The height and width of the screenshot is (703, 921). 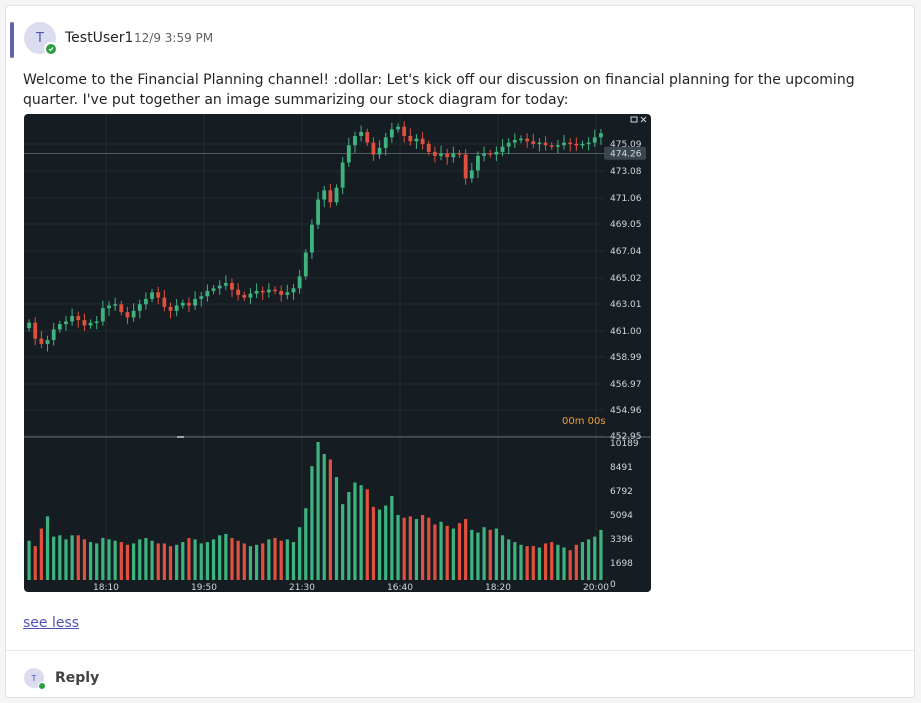 I want to click on price-tick-label: 469.05, so click(x=626, y=225).